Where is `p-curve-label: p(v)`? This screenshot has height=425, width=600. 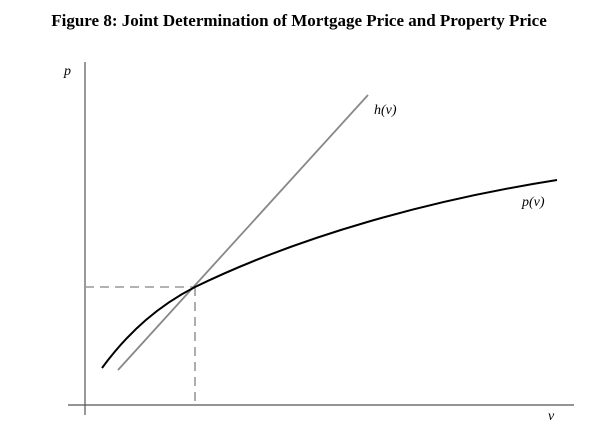 p-curve-label: p(v) is located at coordinates (533, 202).